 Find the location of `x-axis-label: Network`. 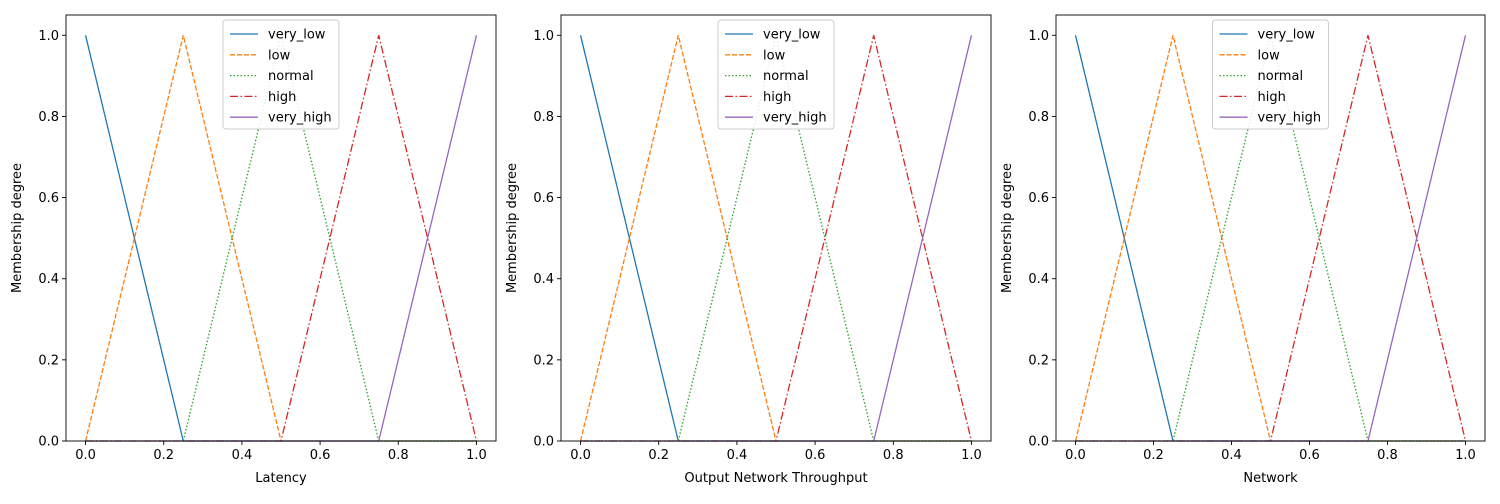

x-axis-label: Network is located at coordinates (1270, 478).